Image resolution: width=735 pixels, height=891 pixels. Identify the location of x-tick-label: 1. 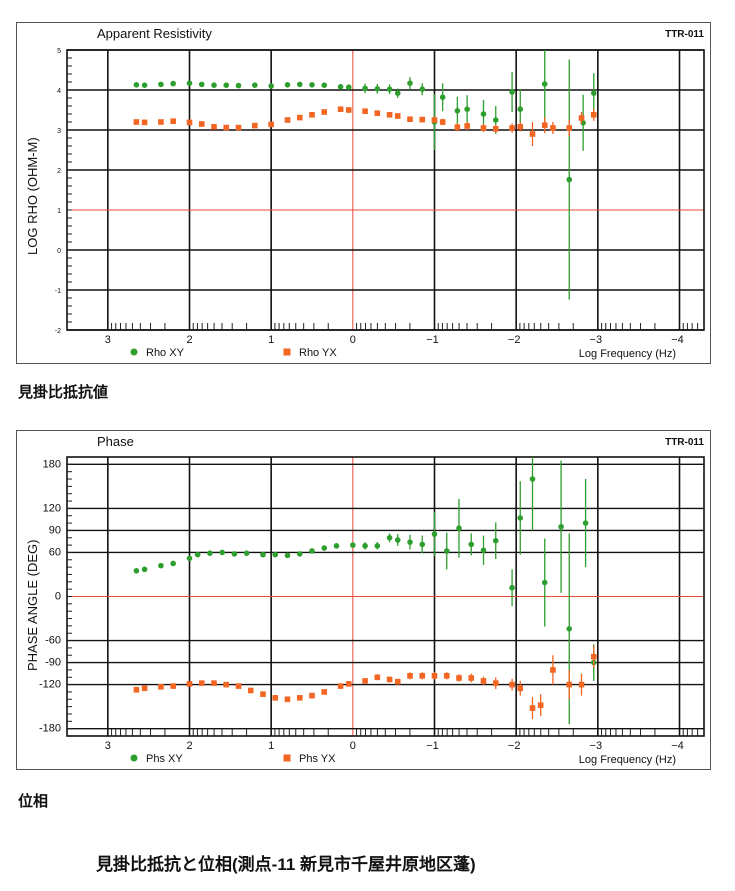
(271, 746).